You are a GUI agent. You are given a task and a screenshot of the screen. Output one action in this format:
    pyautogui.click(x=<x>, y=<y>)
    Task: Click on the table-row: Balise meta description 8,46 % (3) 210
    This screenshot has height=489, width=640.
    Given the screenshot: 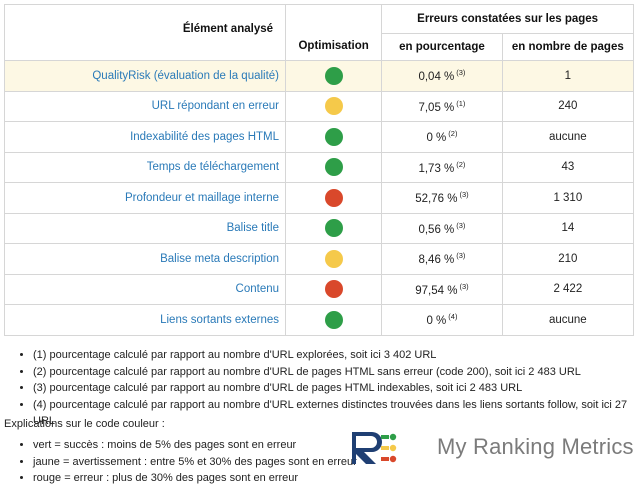 What is the action you would take?
    pyautogui.click(x=319, y=259)
    